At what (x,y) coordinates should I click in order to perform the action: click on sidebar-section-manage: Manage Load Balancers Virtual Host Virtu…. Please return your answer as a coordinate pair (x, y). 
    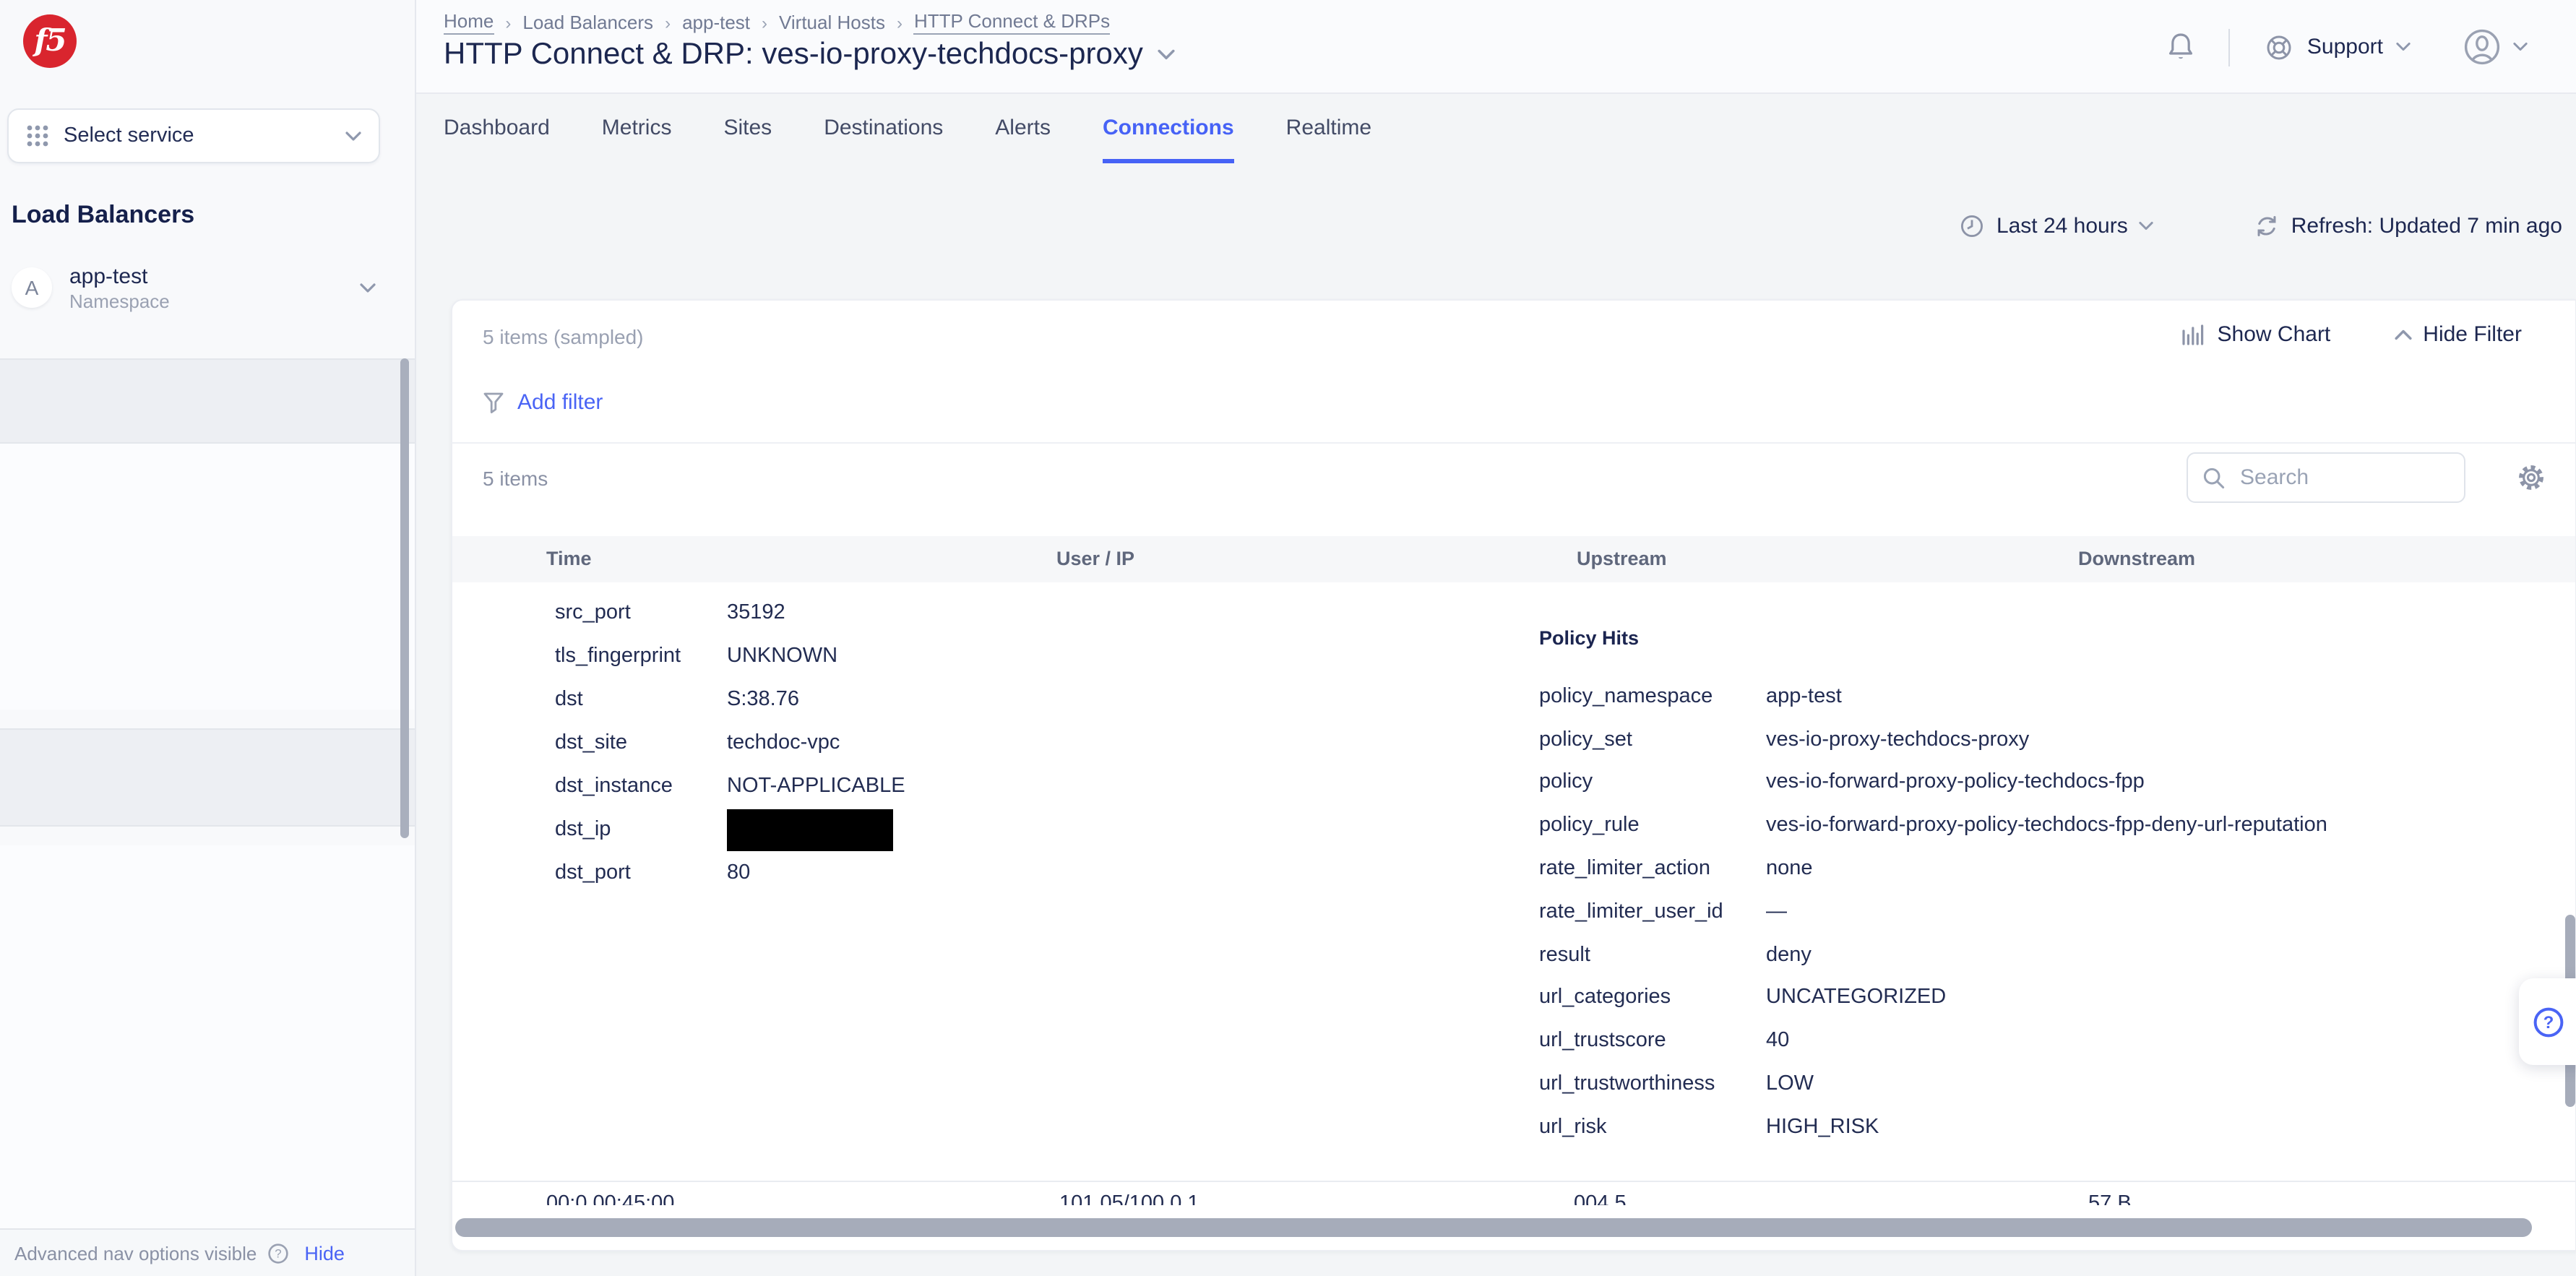
    Looking at the image, I should click on (207, 1036).